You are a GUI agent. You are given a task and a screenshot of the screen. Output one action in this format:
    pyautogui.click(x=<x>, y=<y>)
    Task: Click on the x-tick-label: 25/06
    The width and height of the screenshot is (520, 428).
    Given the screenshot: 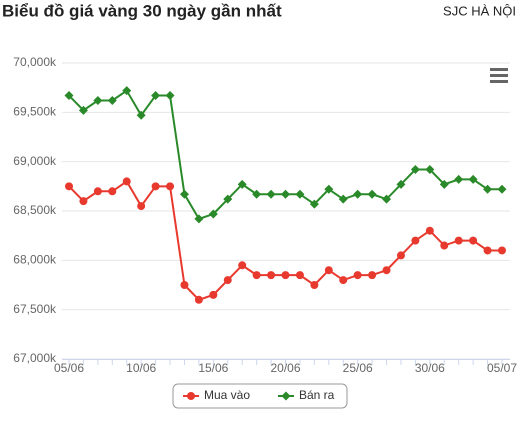 What is the action you would take?
    pyautogui.click(x=358, y=368)
    